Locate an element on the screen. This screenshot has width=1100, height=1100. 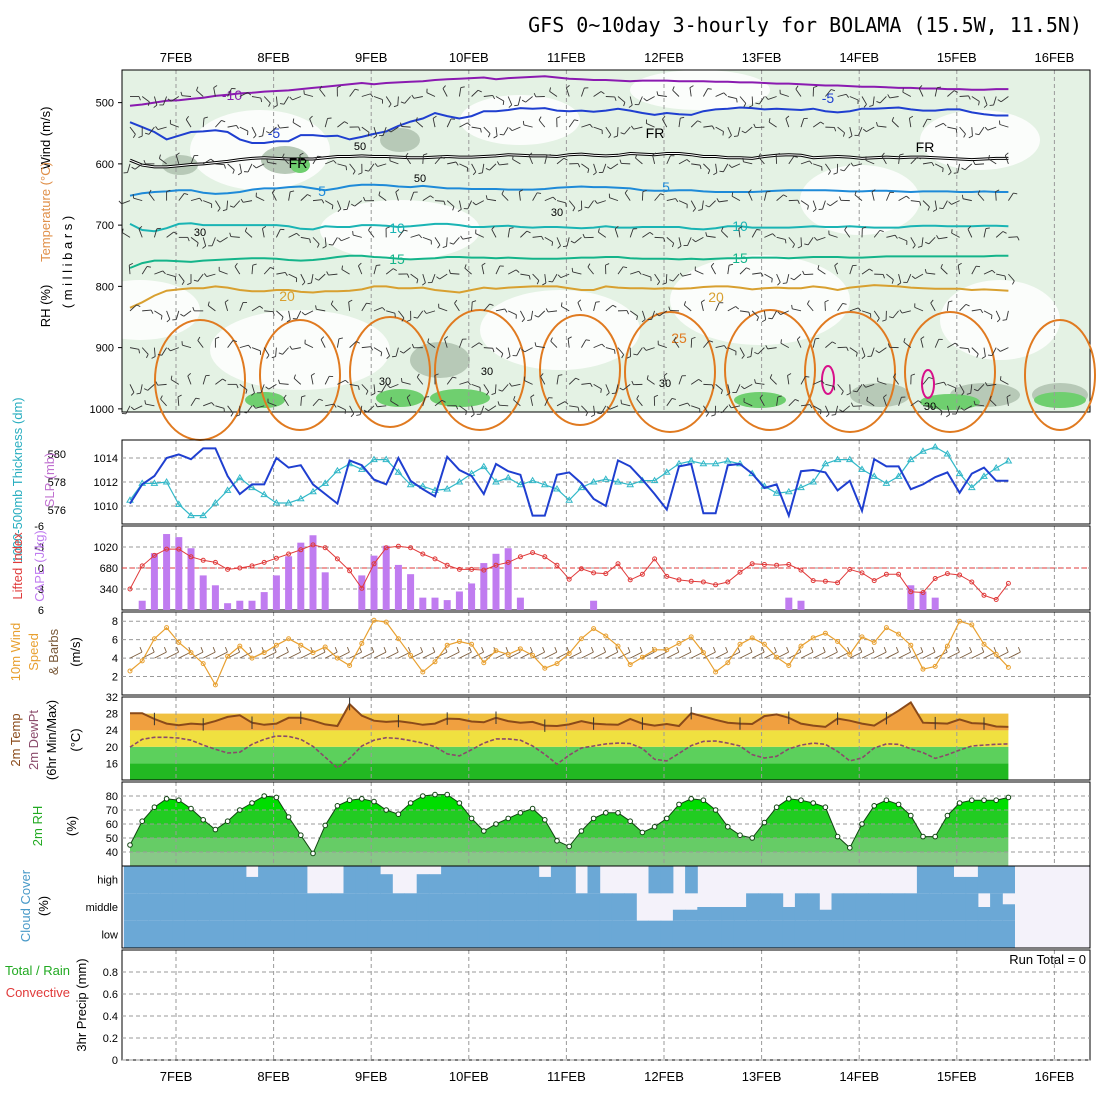
upper-tick-label-700: 700 is located at coordinates (105, 226).